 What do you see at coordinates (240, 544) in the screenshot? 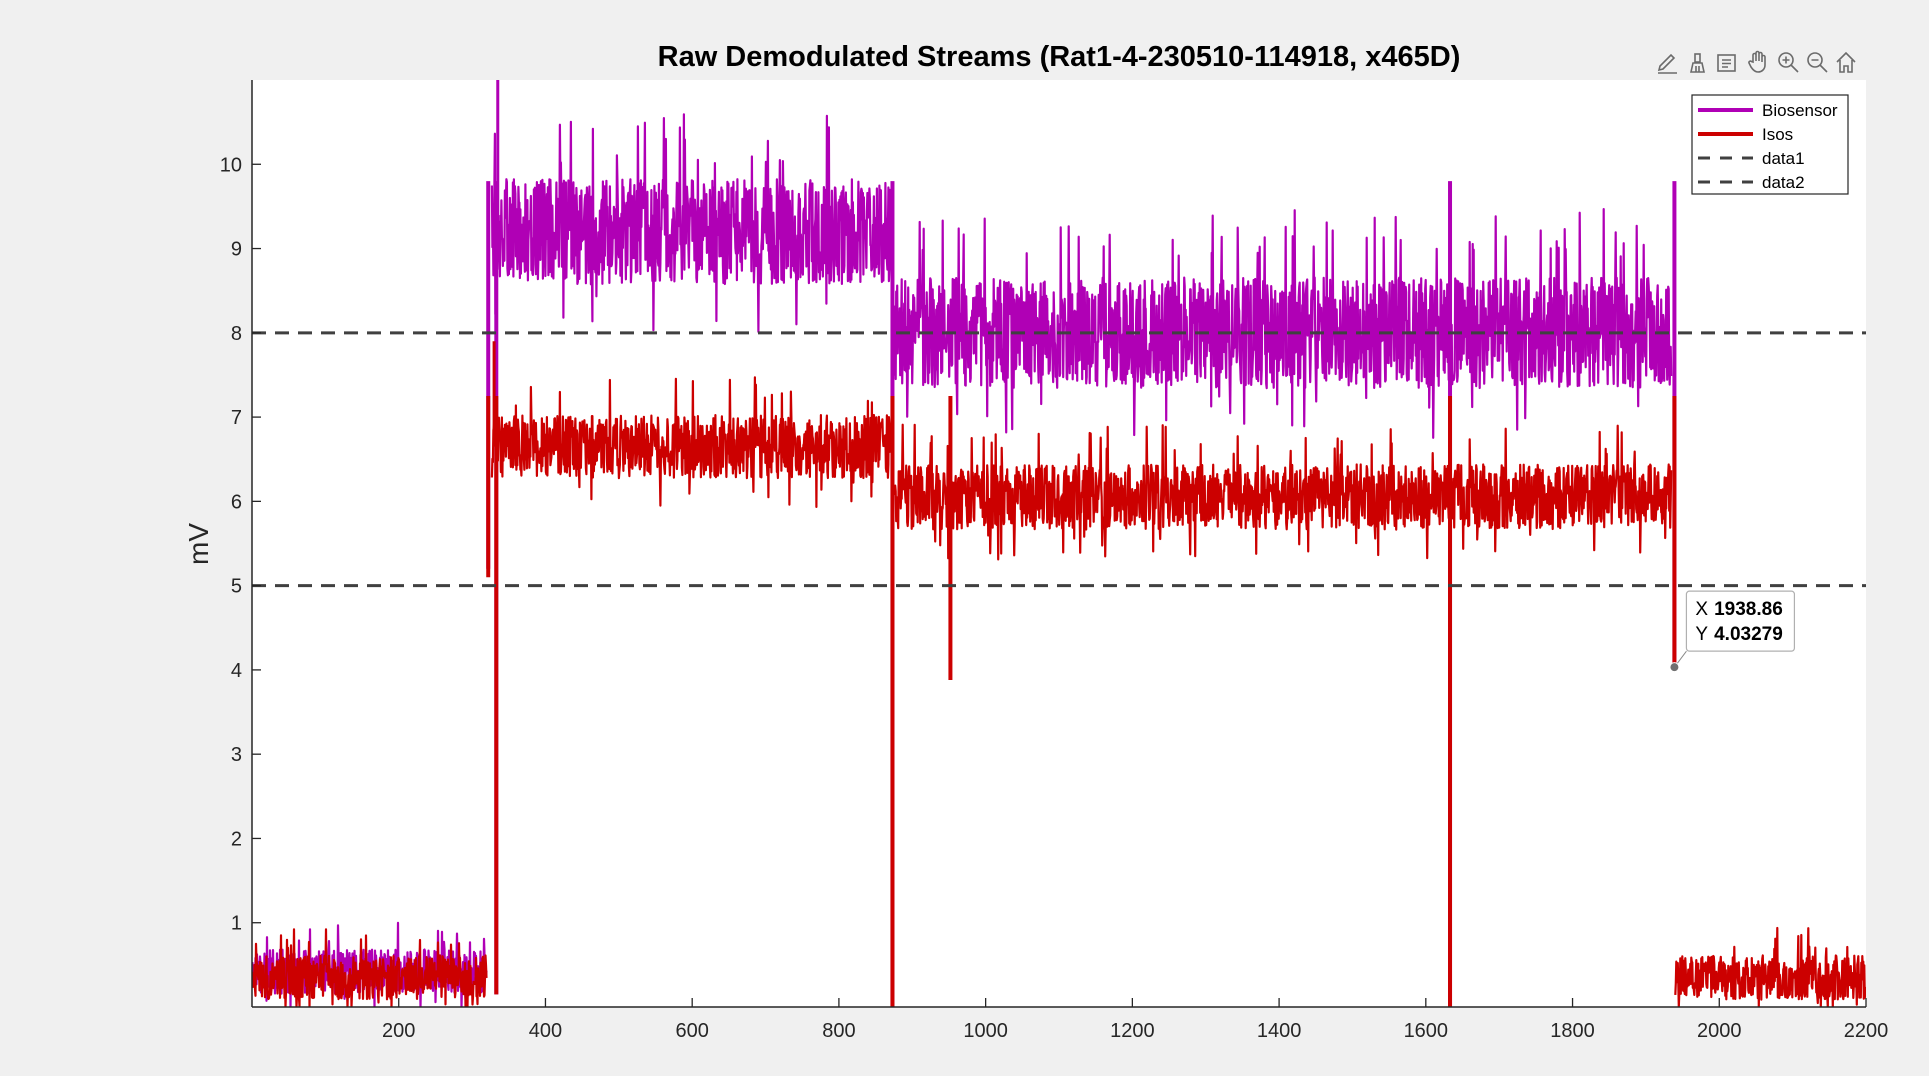
I see `y-ticks: 1 2 3 4 5 6 7 8 9 10` at bounding box center [240, 544].